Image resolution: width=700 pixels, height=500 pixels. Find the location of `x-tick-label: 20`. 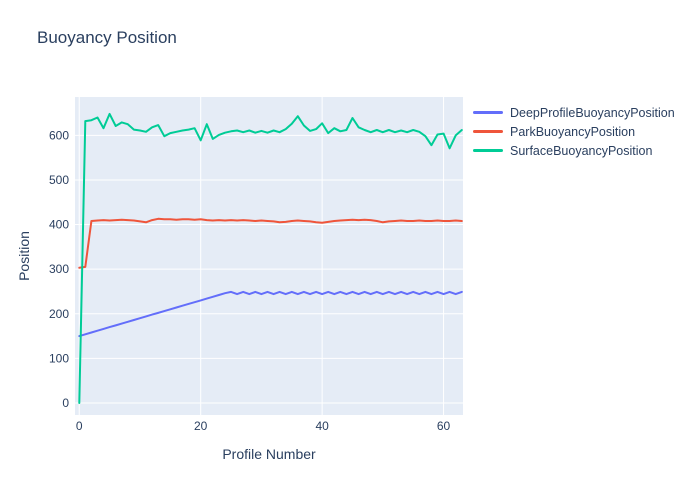

x-tick-label: 20 is located at coordinates (201, 426).